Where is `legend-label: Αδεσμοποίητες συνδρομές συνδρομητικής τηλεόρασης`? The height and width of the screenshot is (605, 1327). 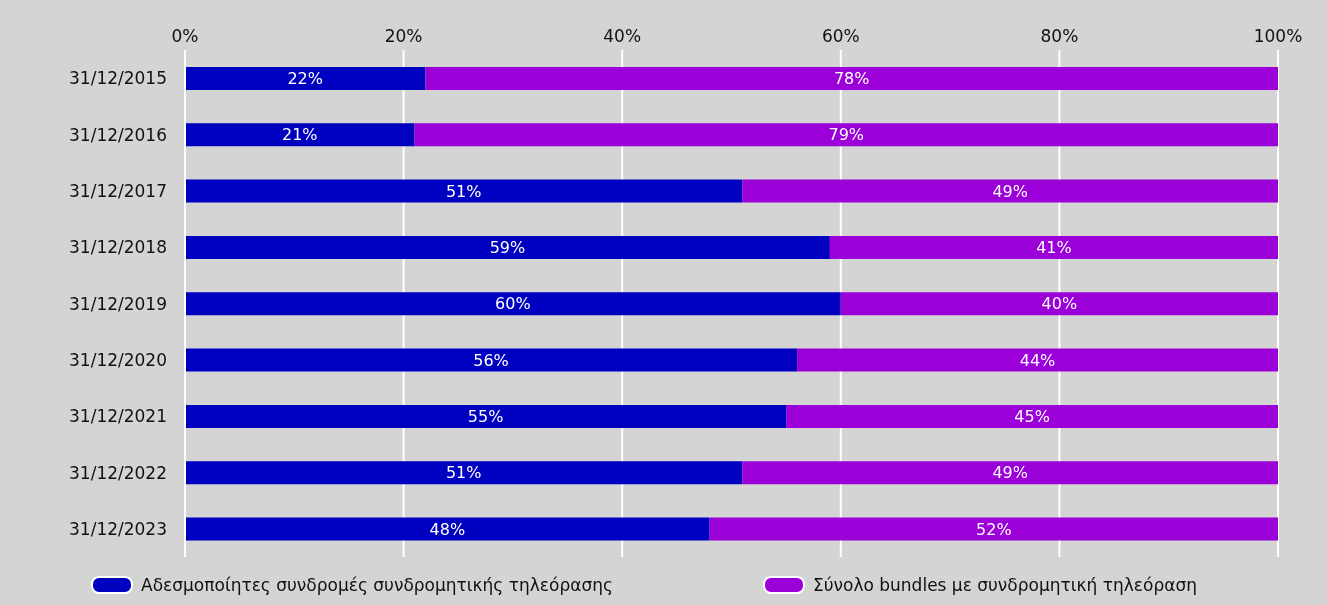
legend-label: Αδεσμοποίητες συνδρομές συνδρομητικής τηλεόρασης is located at coordinates (377, 585).